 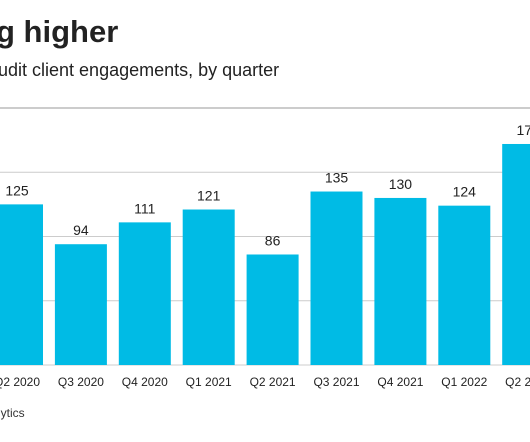 What do you see at coordinates (523, 130) in the screenshot?
I see `value-label: 172` at bounding box center [523, 130].